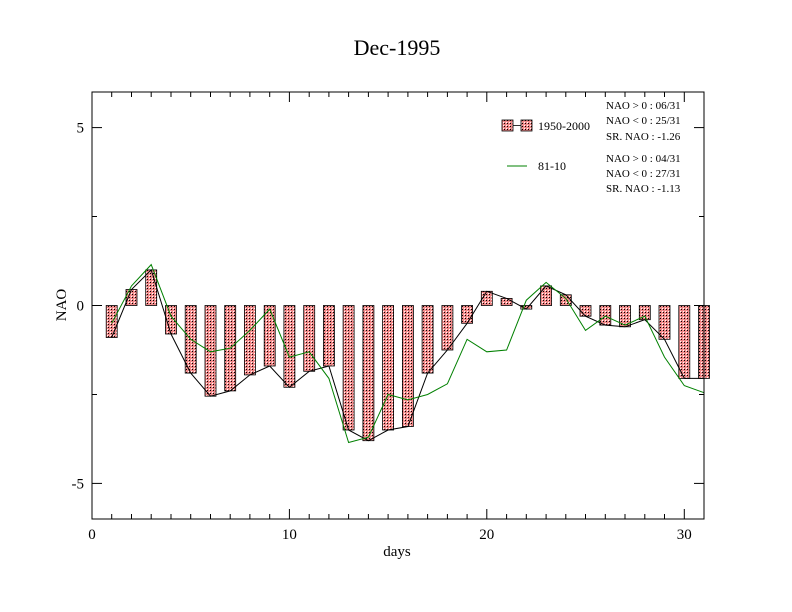  What do you see at coordinates (643, 189) in the screenshot?
I see `stat-8110-sr-nao: SR. NAO : -1.13` at bounding box center [643, 189].